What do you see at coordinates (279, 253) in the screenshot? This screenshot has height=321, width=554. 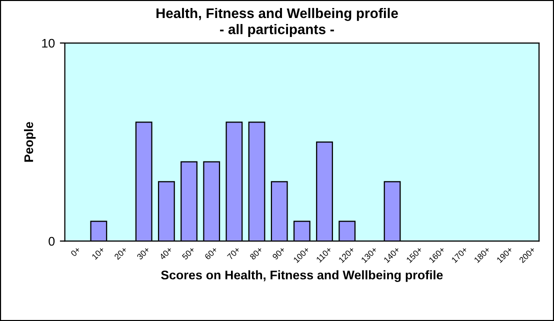 I see `x-tick-label: 90+` at bounding box center [279, 253].